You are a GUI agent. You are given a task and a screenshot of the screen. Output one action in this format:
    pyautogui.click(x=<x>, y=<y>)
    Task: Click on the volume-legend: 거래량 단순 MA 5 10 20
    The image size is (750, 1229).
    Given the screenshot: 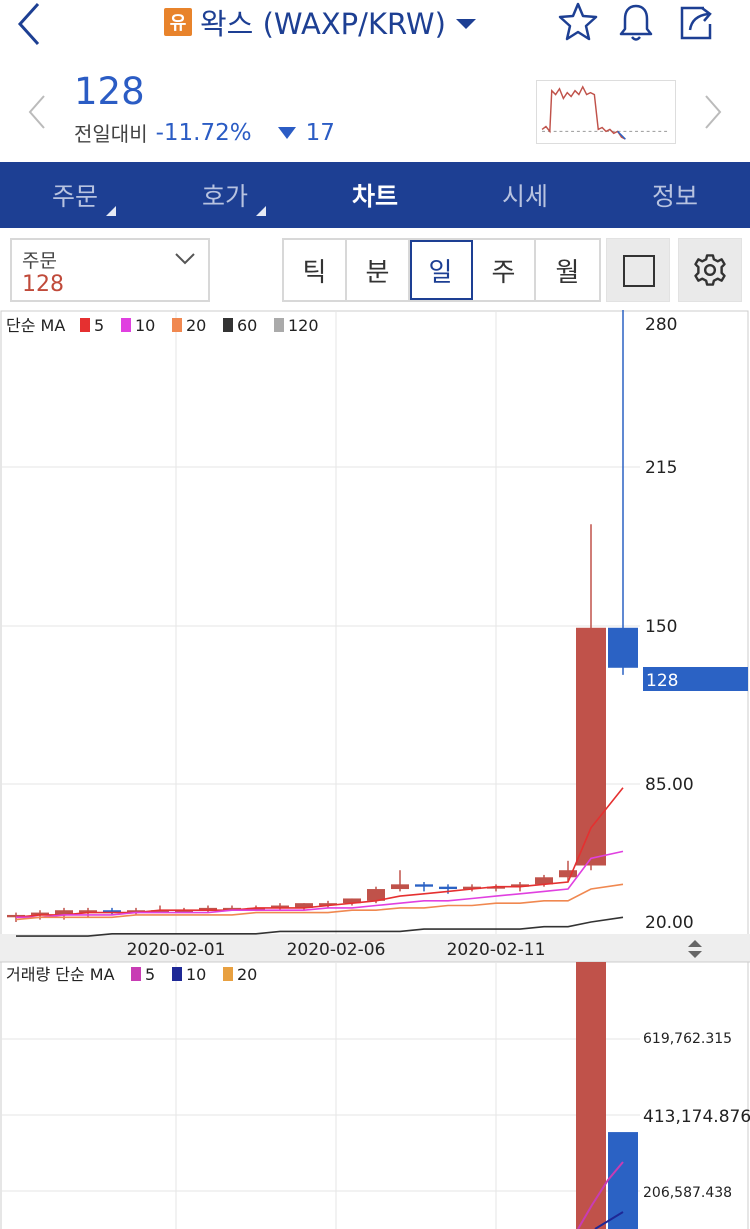 What is the action you would take?
    pyautogui.click(x=131, y=974)
    